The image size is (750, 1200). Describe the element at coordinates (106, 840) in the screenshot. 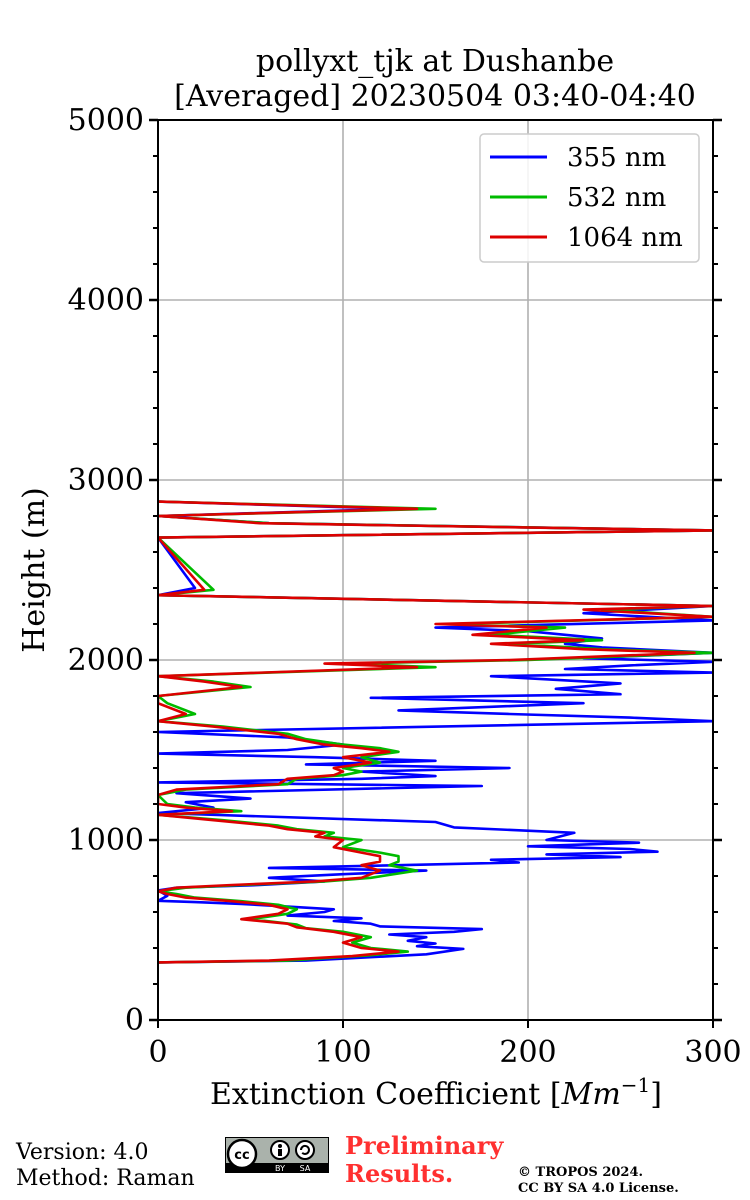

I see `y-tick-label: 1000` at that location.